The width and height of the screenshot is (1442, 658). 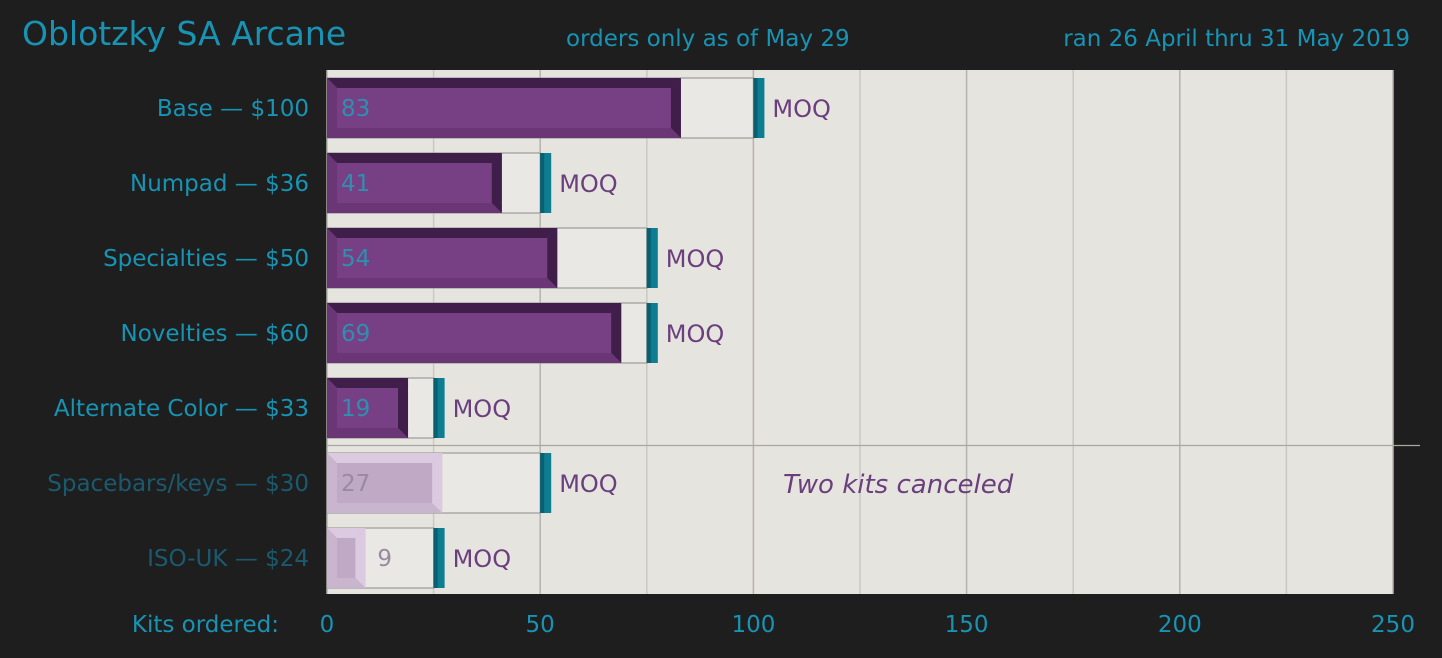 What do you see at coordinates (355, 334) in the screenshot?
I see `value-label: 69` at bounding box center [355, 334].